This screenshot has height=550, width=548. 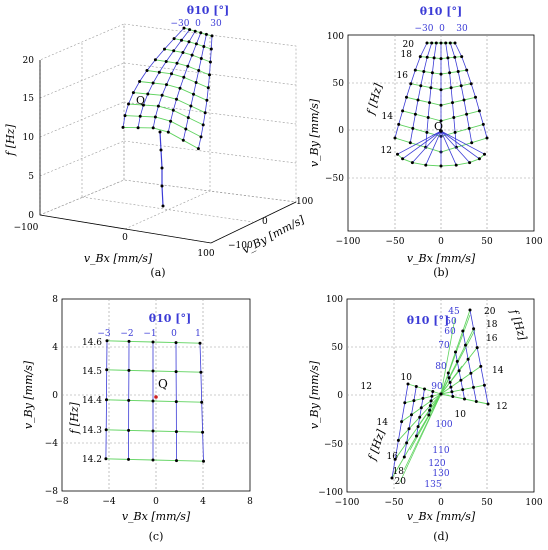 What do you see at coordinates (125, 238) in the screenshot?
I see `a-xtick: 0` at bounding box center [125, 238].